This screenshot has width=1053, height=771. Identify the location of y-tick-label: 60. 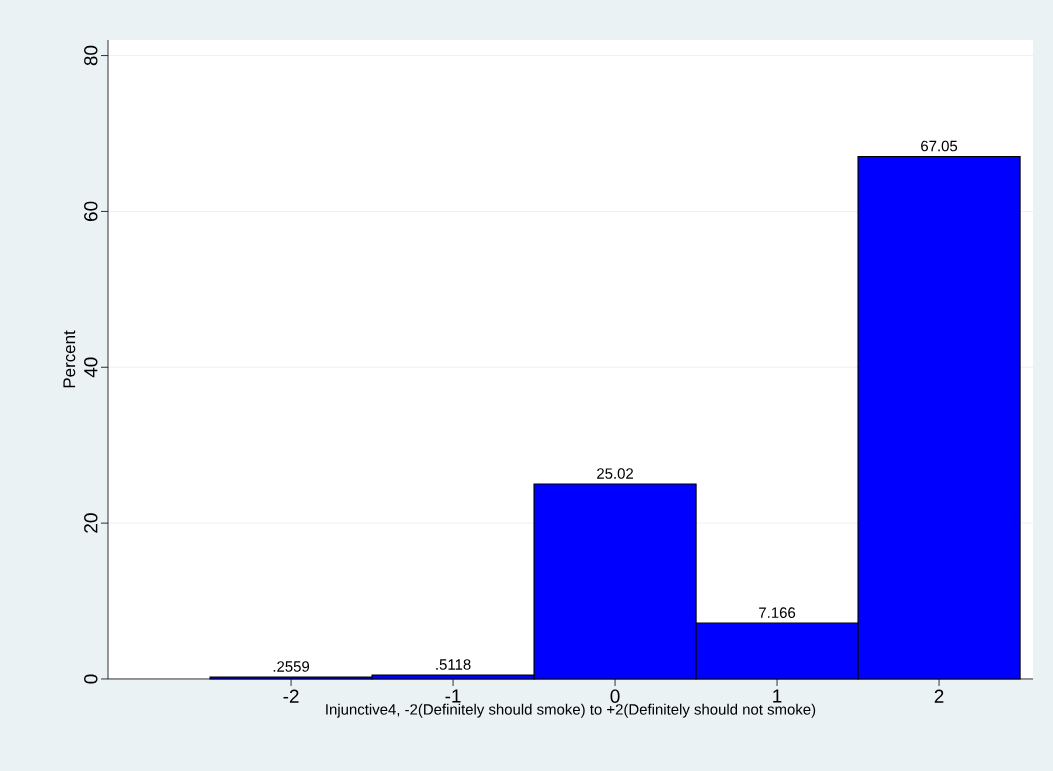
(91, 211).